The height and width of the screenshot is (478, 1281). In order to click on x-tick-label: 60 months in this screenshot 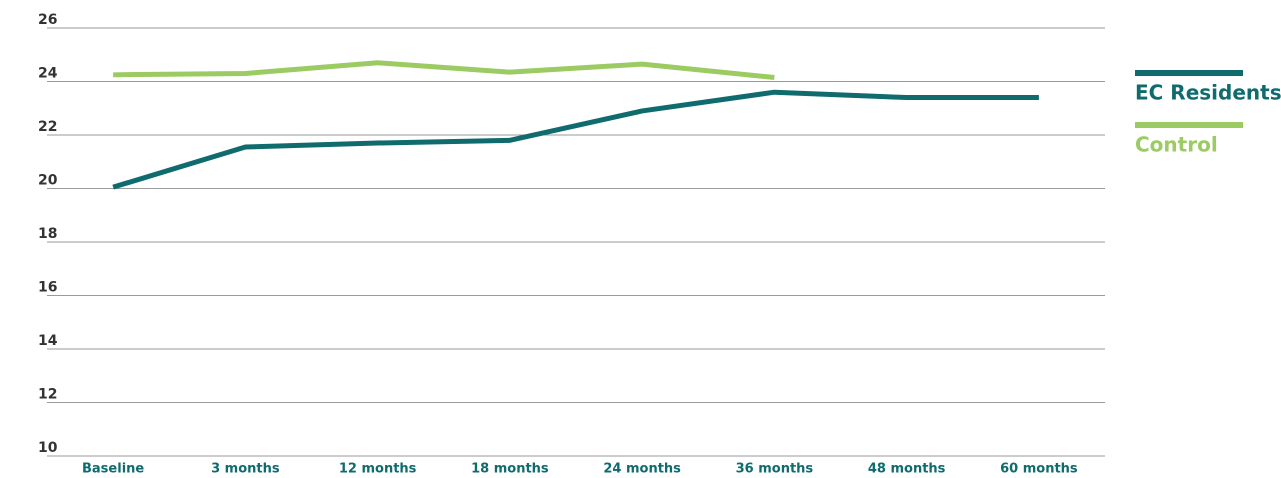, I will do `click(1039, 469)`.